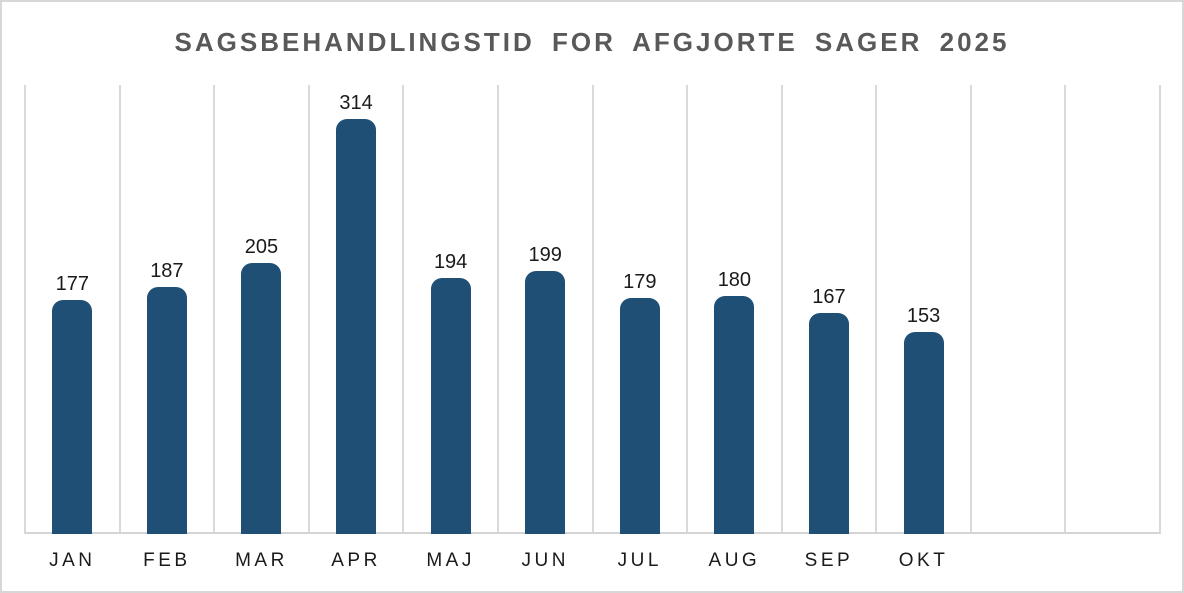  What do you see at coordinates (261, 247) in the screenshot?
I see `bar-value-label: 205` at bounding box center [261, 247].